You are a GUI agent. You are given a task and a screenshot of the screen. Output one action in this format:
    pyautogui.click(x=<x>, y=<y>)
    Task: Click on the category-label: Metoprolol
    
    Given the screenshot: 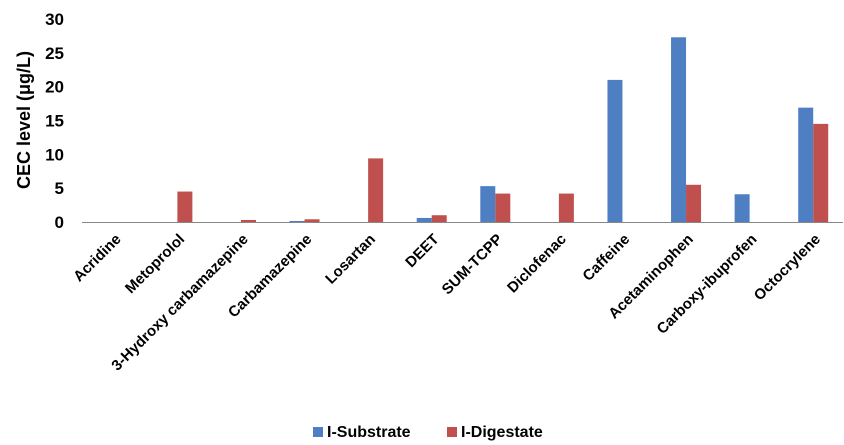 What is the action you would take?
    pyautogui.click(x=155, y=264)
    